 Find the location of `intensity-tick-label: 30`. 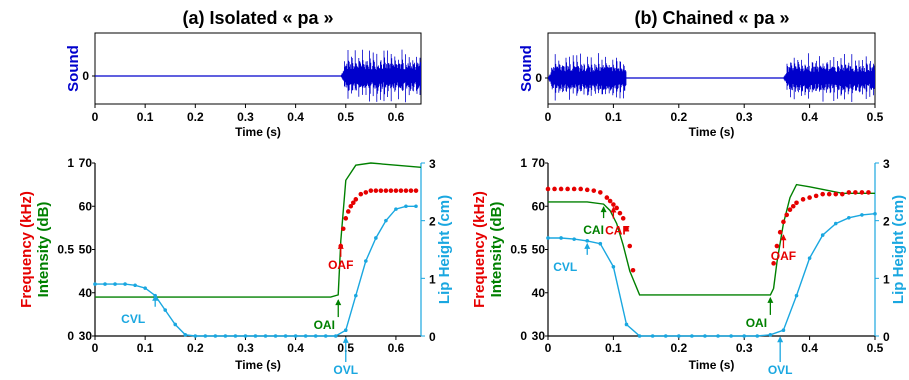

intensity-tick-label: 30 is located at coordinates (86, 336).